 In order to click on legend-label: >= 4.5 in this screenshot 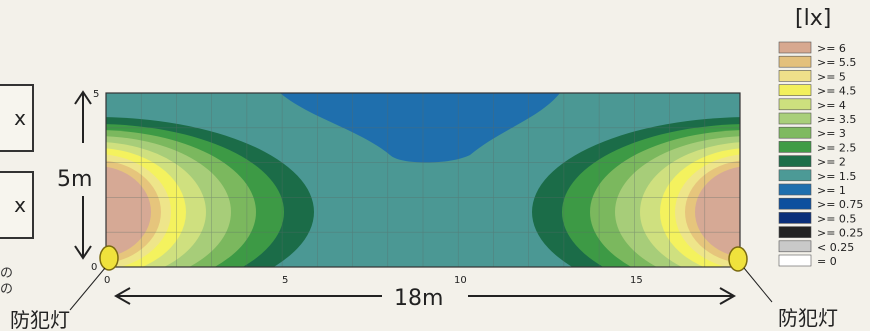, I will do `click(836, 91)`.